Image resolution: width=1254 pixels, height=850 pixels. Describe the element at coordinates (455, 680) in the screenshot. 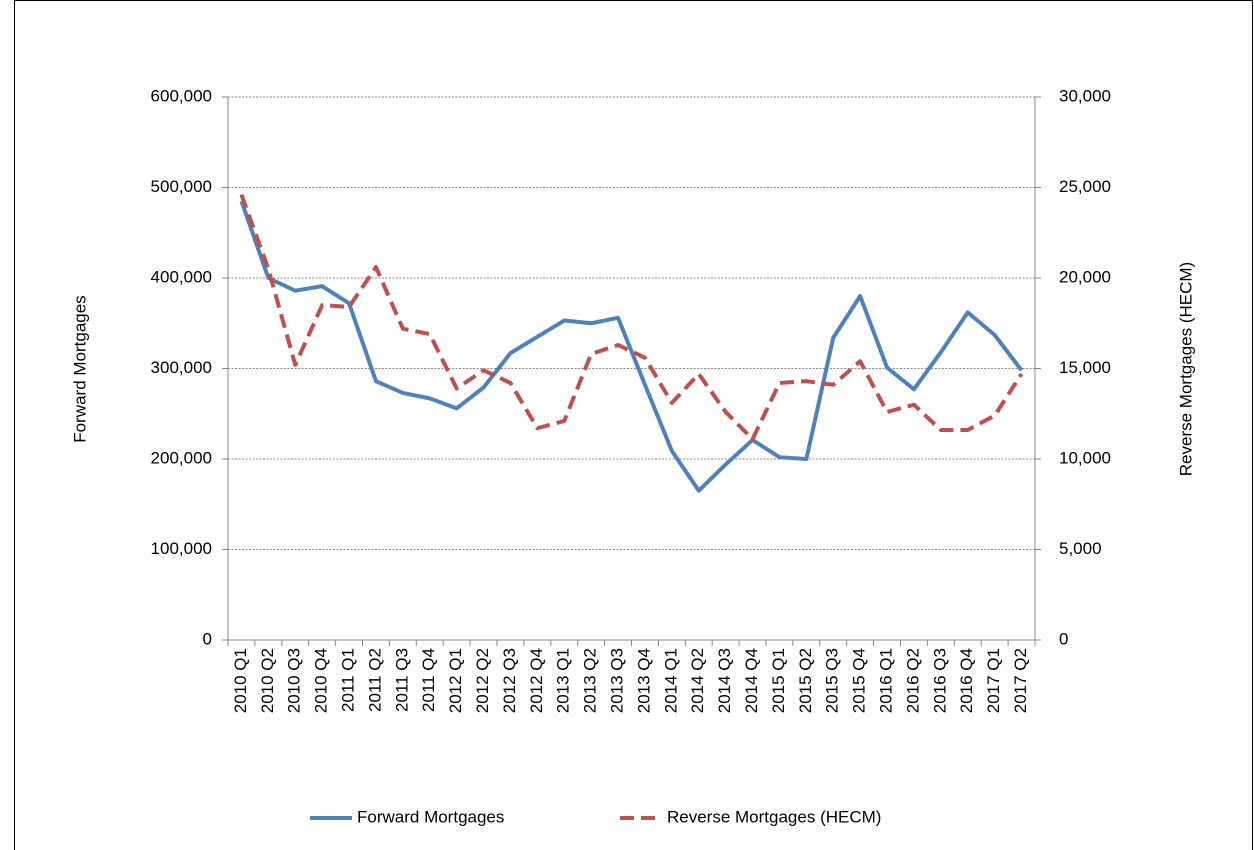

I see `x-tick-label: 2012 Q1` at that location.